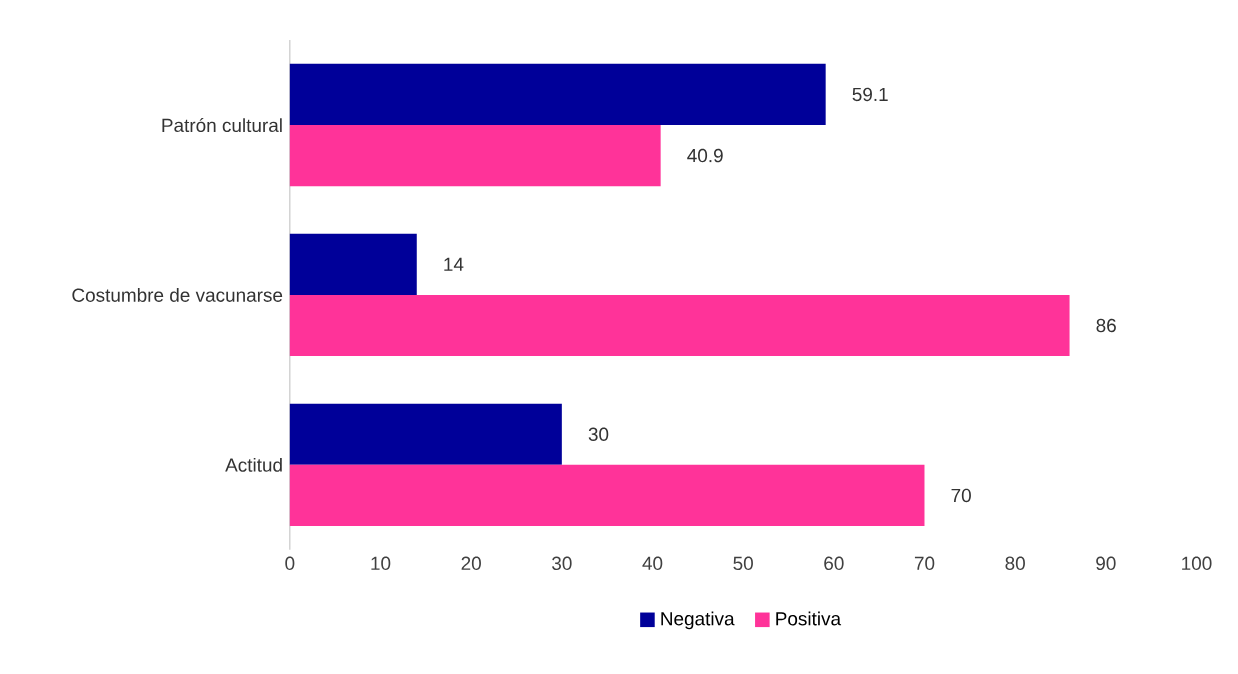  I want to click on y-tick-label: Actitud, so click(253, 465).